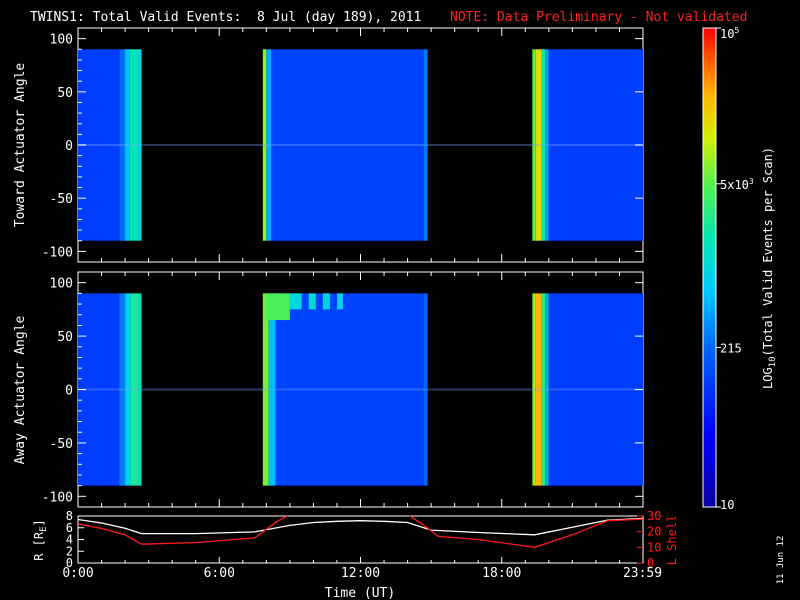  Describe the element at coordinates (672, 540) in the screenshot. I see `l-shell-axis-label: L Shell` at that location.